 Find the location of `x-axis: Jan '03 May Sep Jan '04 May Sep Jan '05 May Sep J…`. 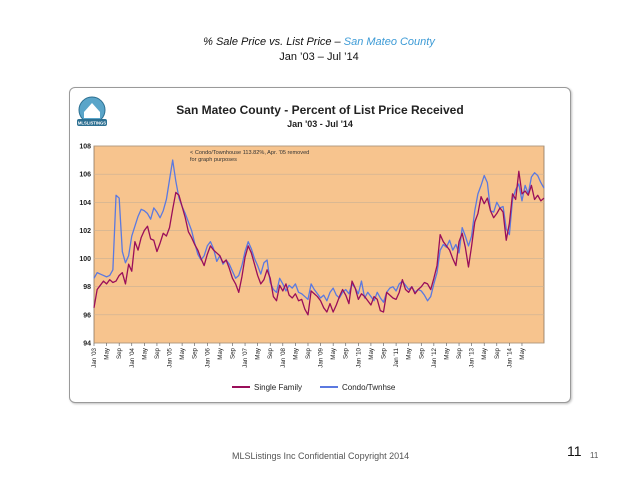

x-axis: Jan '03 May Sep Jan '04 May Sep Jan '05 May Sep J… is located at coordinates (308, 355).